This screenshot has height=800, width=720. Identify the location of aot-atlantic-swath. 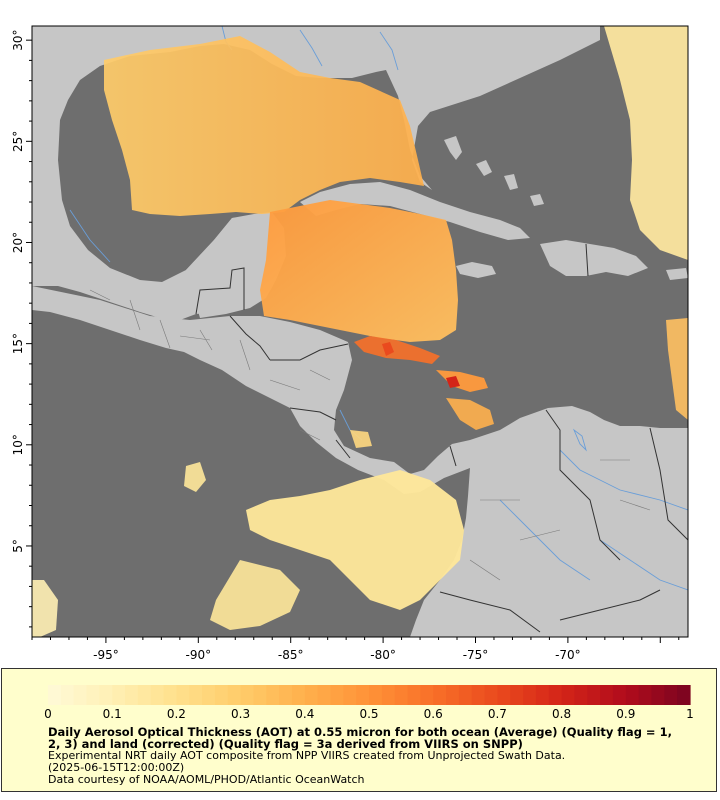
(646, 143).